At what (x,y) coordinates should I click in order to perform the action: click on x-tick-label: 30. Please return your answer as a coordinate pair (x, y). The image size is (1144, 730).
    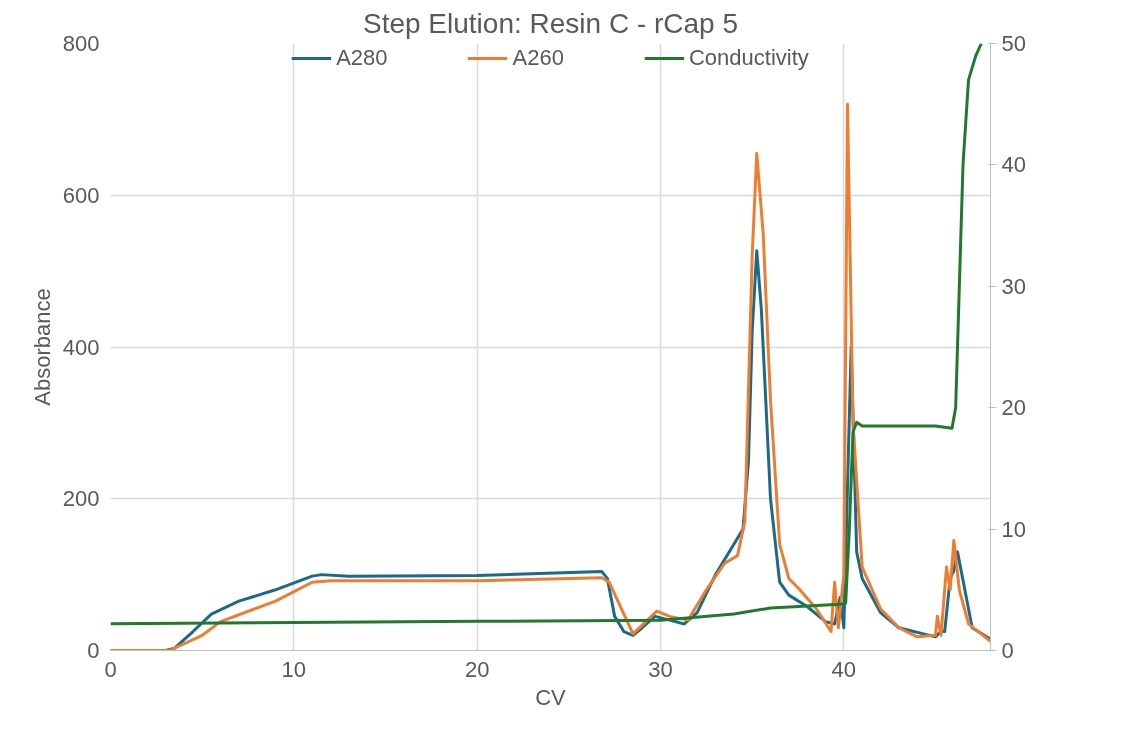
    Looking at the image, I should click on (660, 669).